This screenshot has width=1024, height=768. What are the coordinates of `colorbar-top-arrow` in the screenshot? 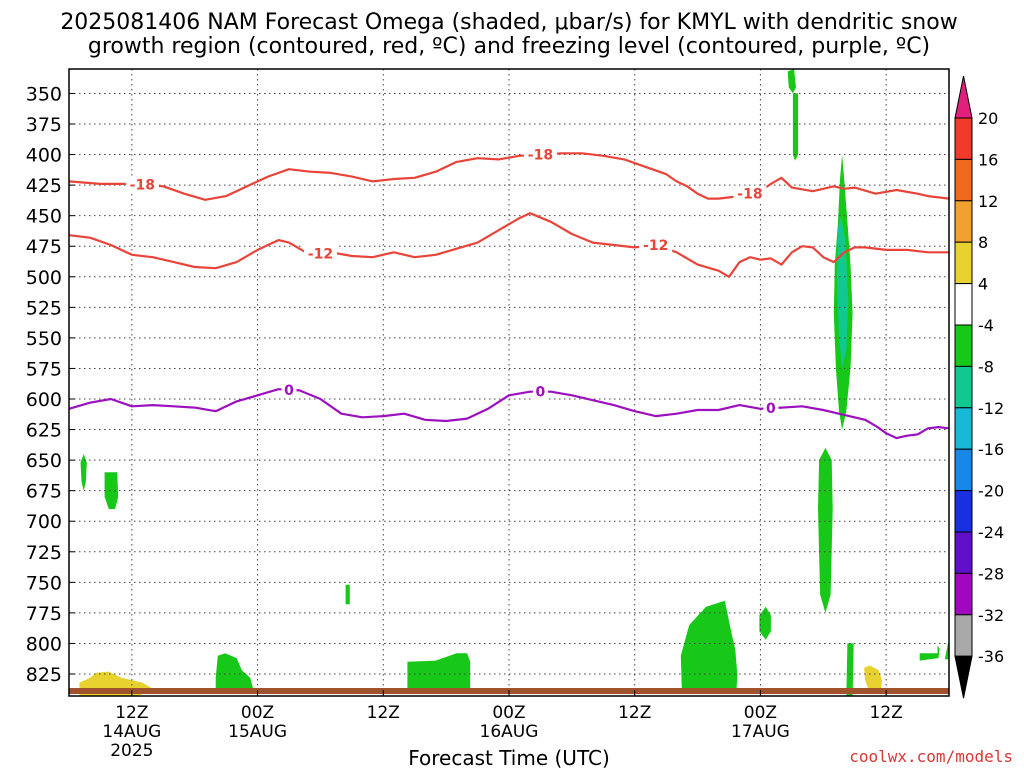 It's located at (963, 97).